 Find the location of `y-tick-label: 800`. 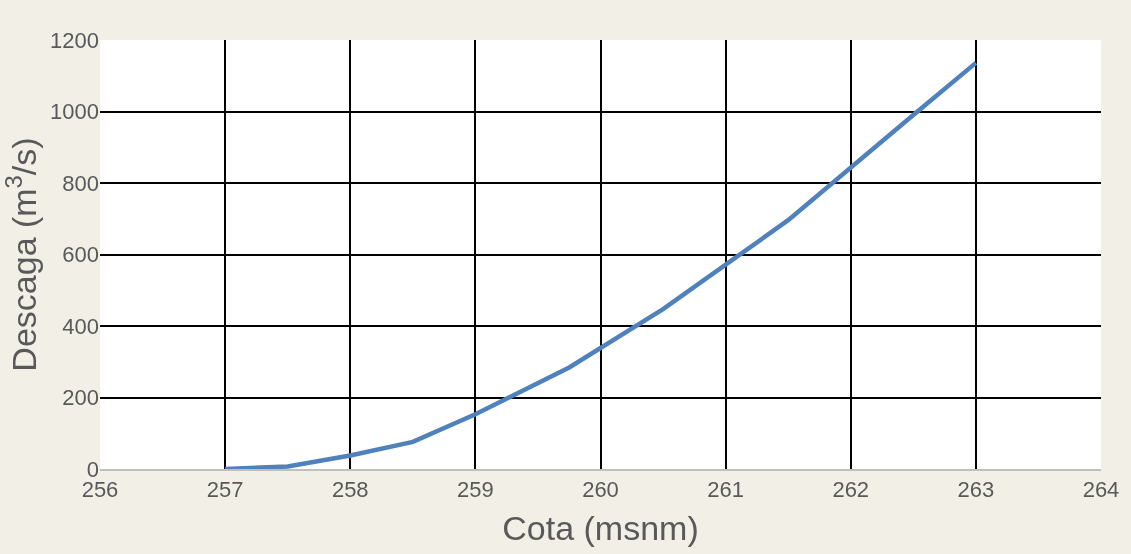

y-tick-label: 800 is located at coordinates (80, 183).